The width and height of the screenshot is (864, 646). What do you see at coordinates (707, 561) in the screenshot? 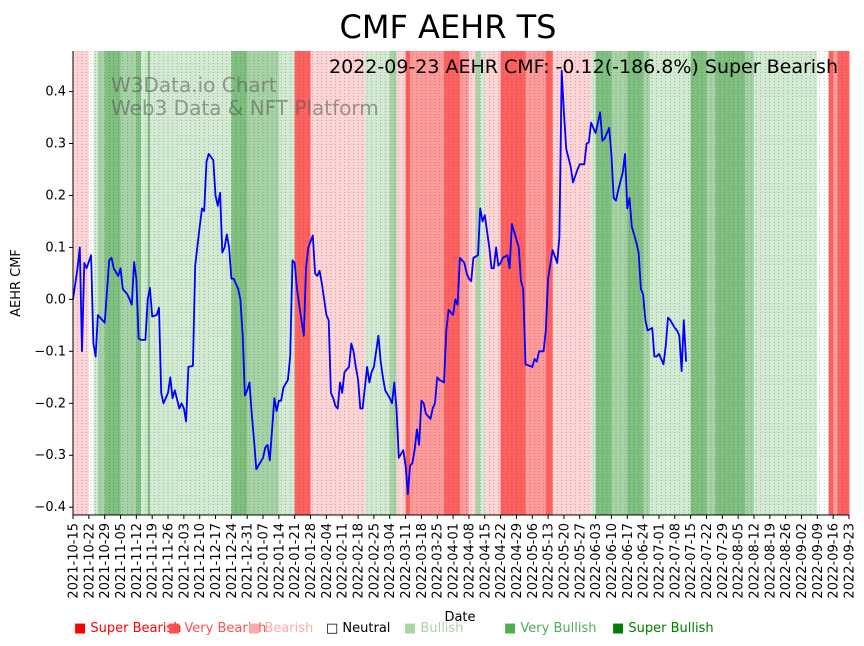
I see `x-tick-label: 2022-07-22` at bounding box center [707, 561].